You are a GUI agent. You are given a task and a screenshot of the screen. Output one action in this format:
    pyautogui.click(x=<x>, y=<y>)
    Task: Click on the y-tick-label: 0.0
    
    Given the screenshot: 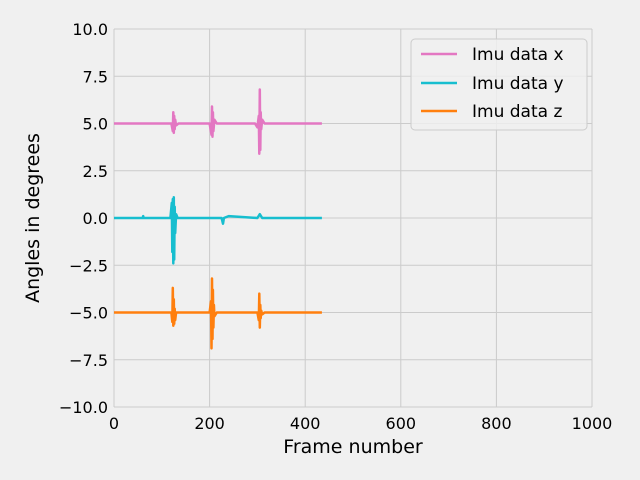 What is the action you would take?
    pyautogui.click(x=95, y=218)
    